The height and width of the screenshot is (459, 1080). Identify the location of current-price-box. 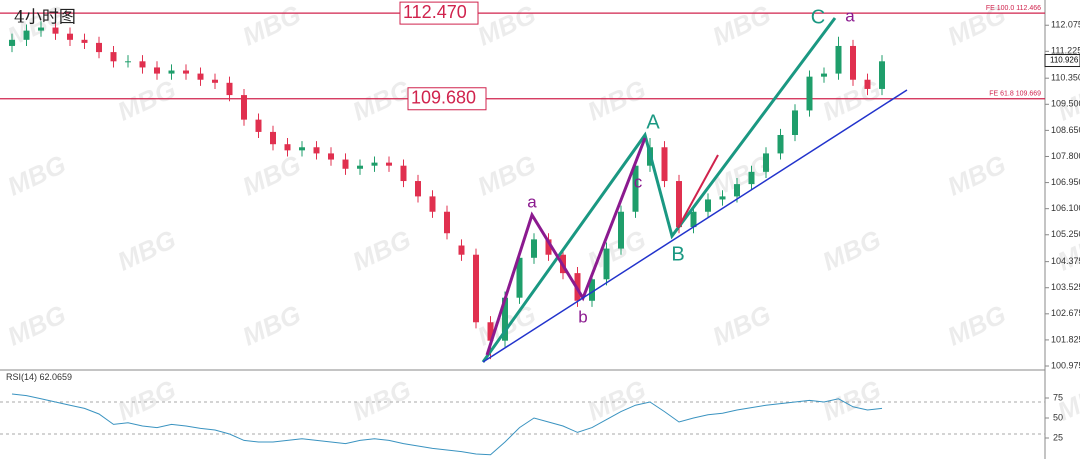
(1062, 61).